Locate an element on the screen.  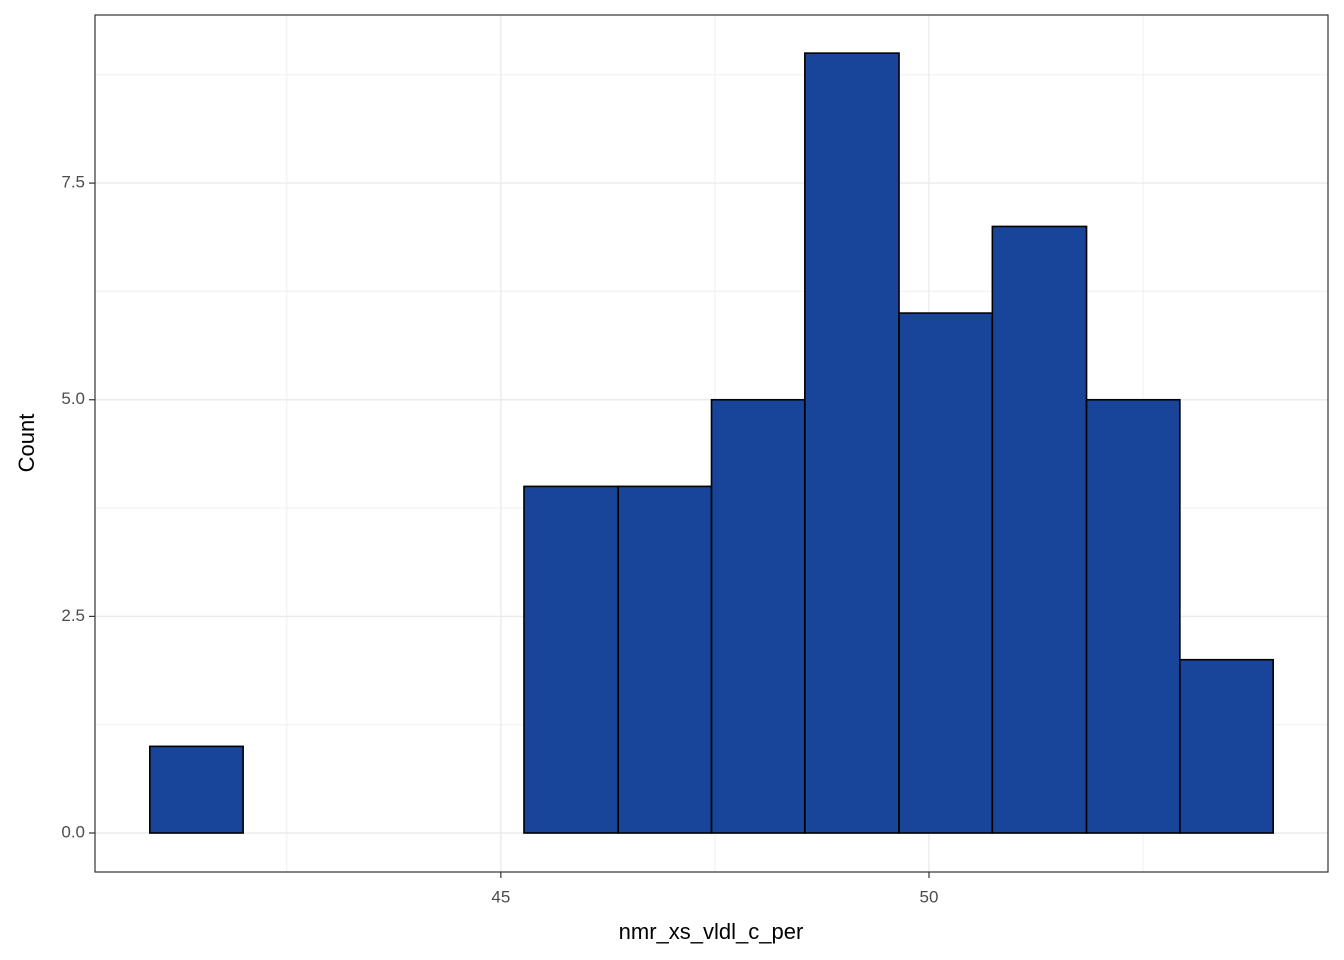
y-tick-label: 7.5 is located at coordinates (73, 182).